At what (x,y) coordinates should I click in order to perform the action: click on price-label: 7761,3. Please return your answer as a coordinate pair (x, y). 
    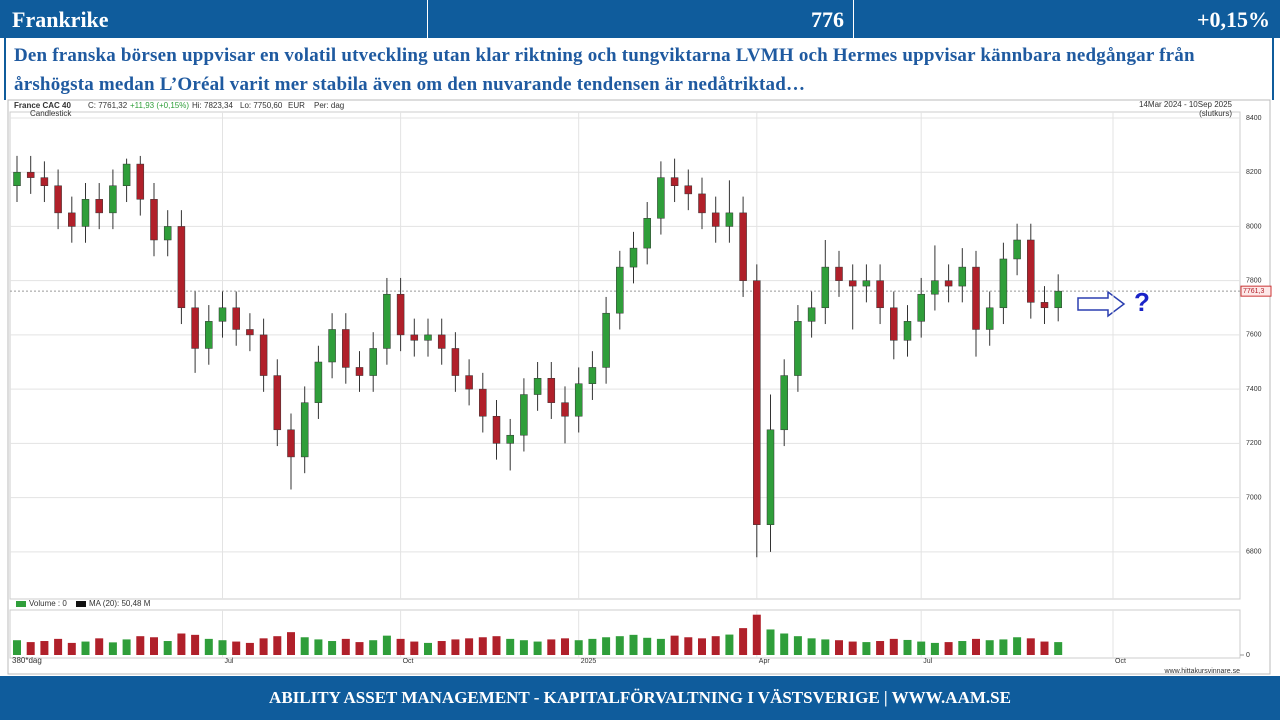
    Looking at the image, I should click on (1254, 291).